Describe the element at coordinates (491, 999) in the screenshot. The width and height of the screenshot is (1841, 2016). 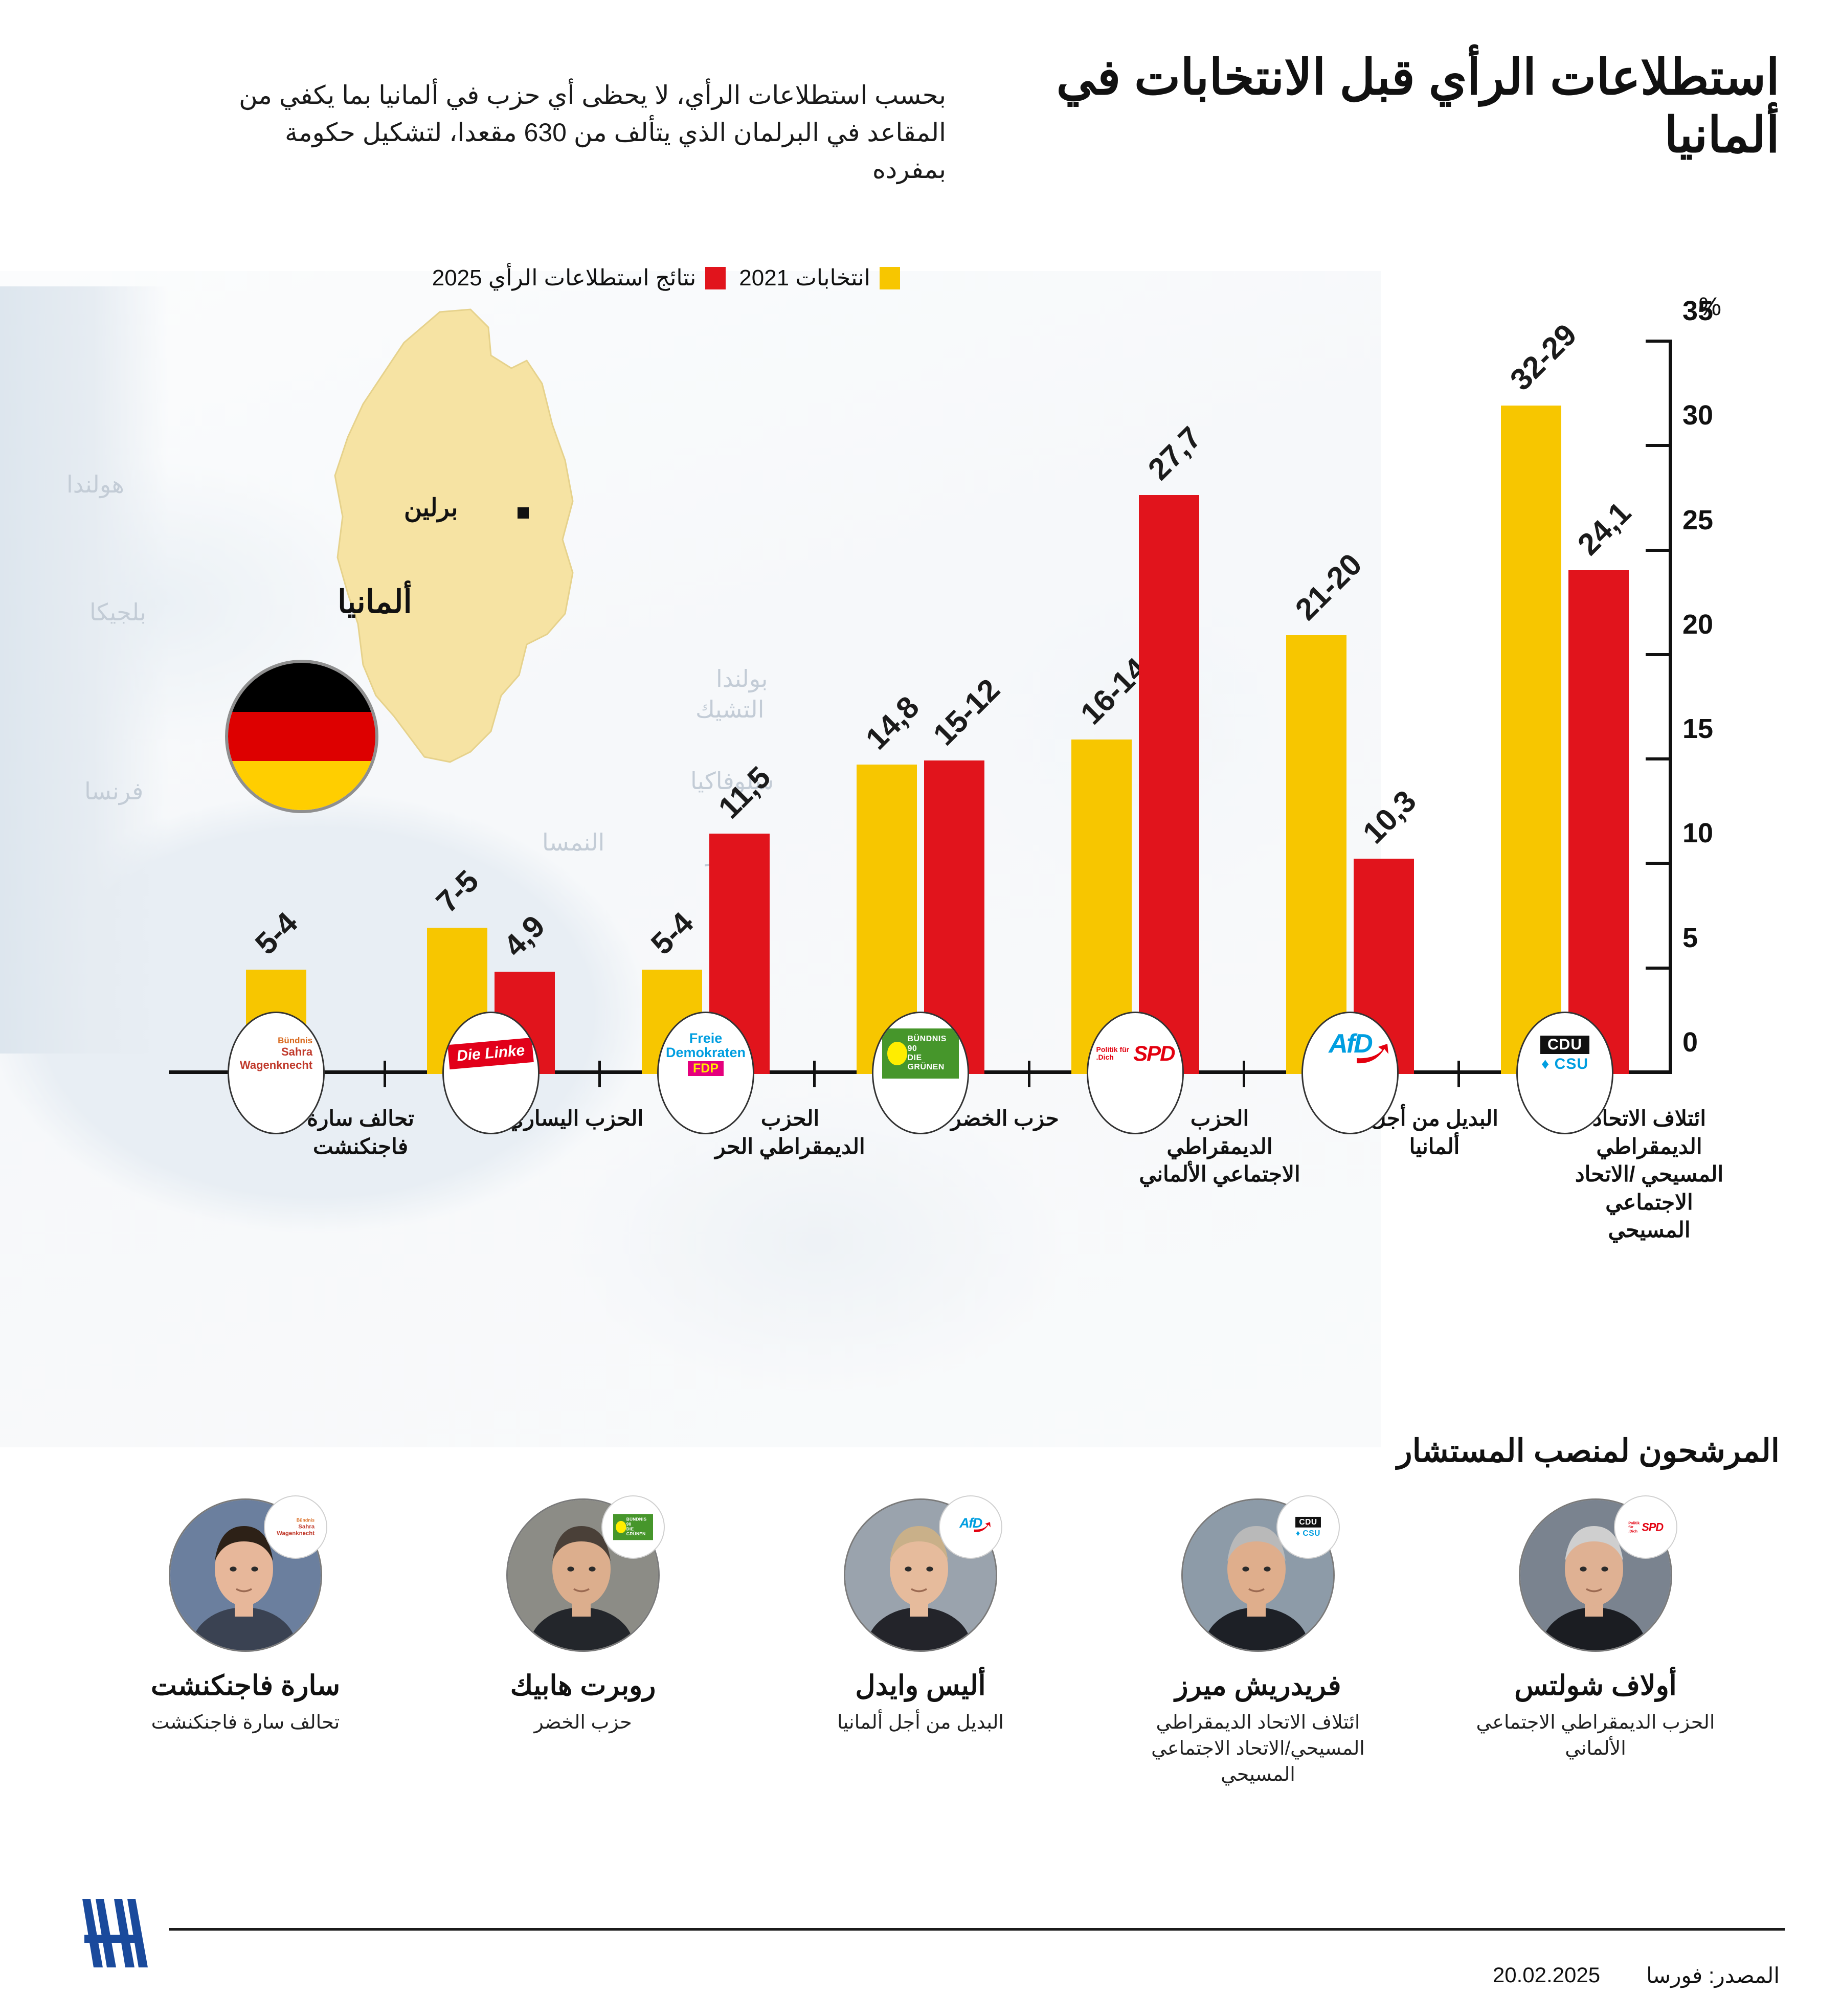
I see `bar-group: 7-5 4,9 Die Linke` at that location.